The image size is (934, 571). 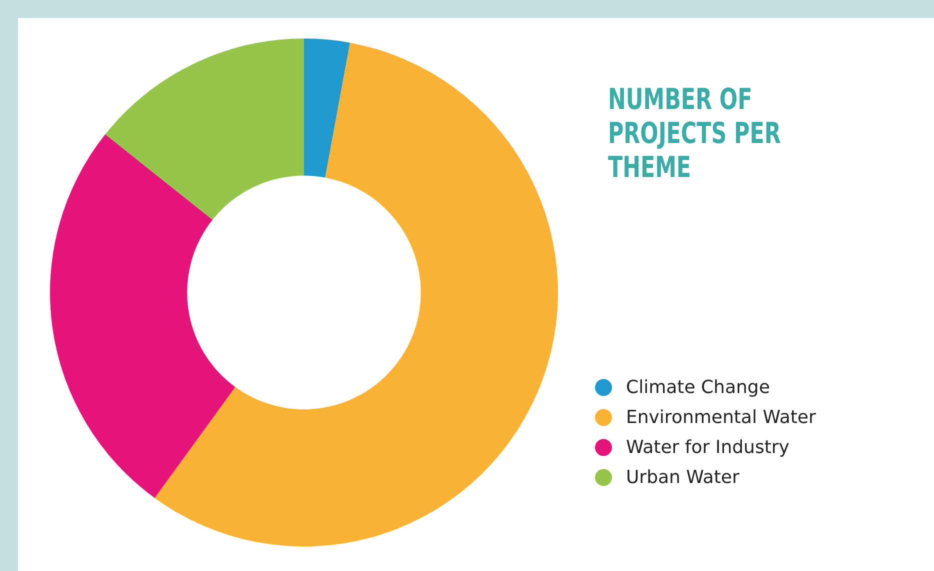 I want to click on legend-label: Climate Change, so click(x=698, y=387).